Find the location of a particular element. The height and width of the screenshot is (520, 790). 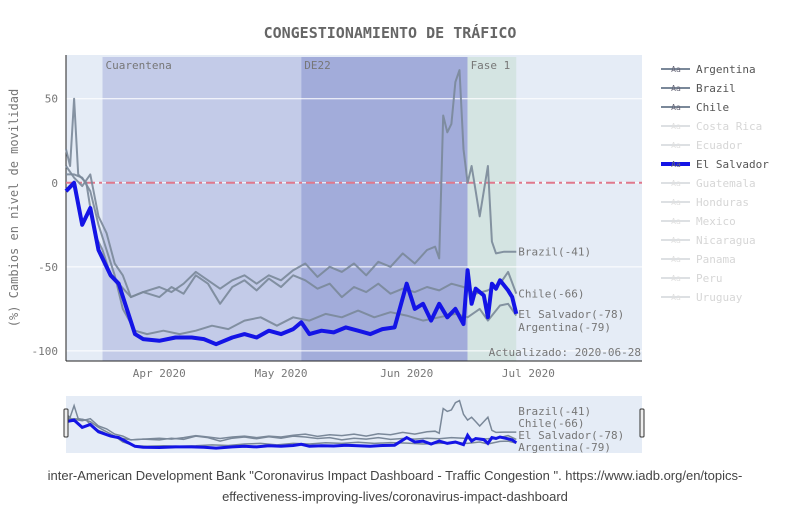

x-tick-label: Jun 2020 is located at coordinates (406, 373).